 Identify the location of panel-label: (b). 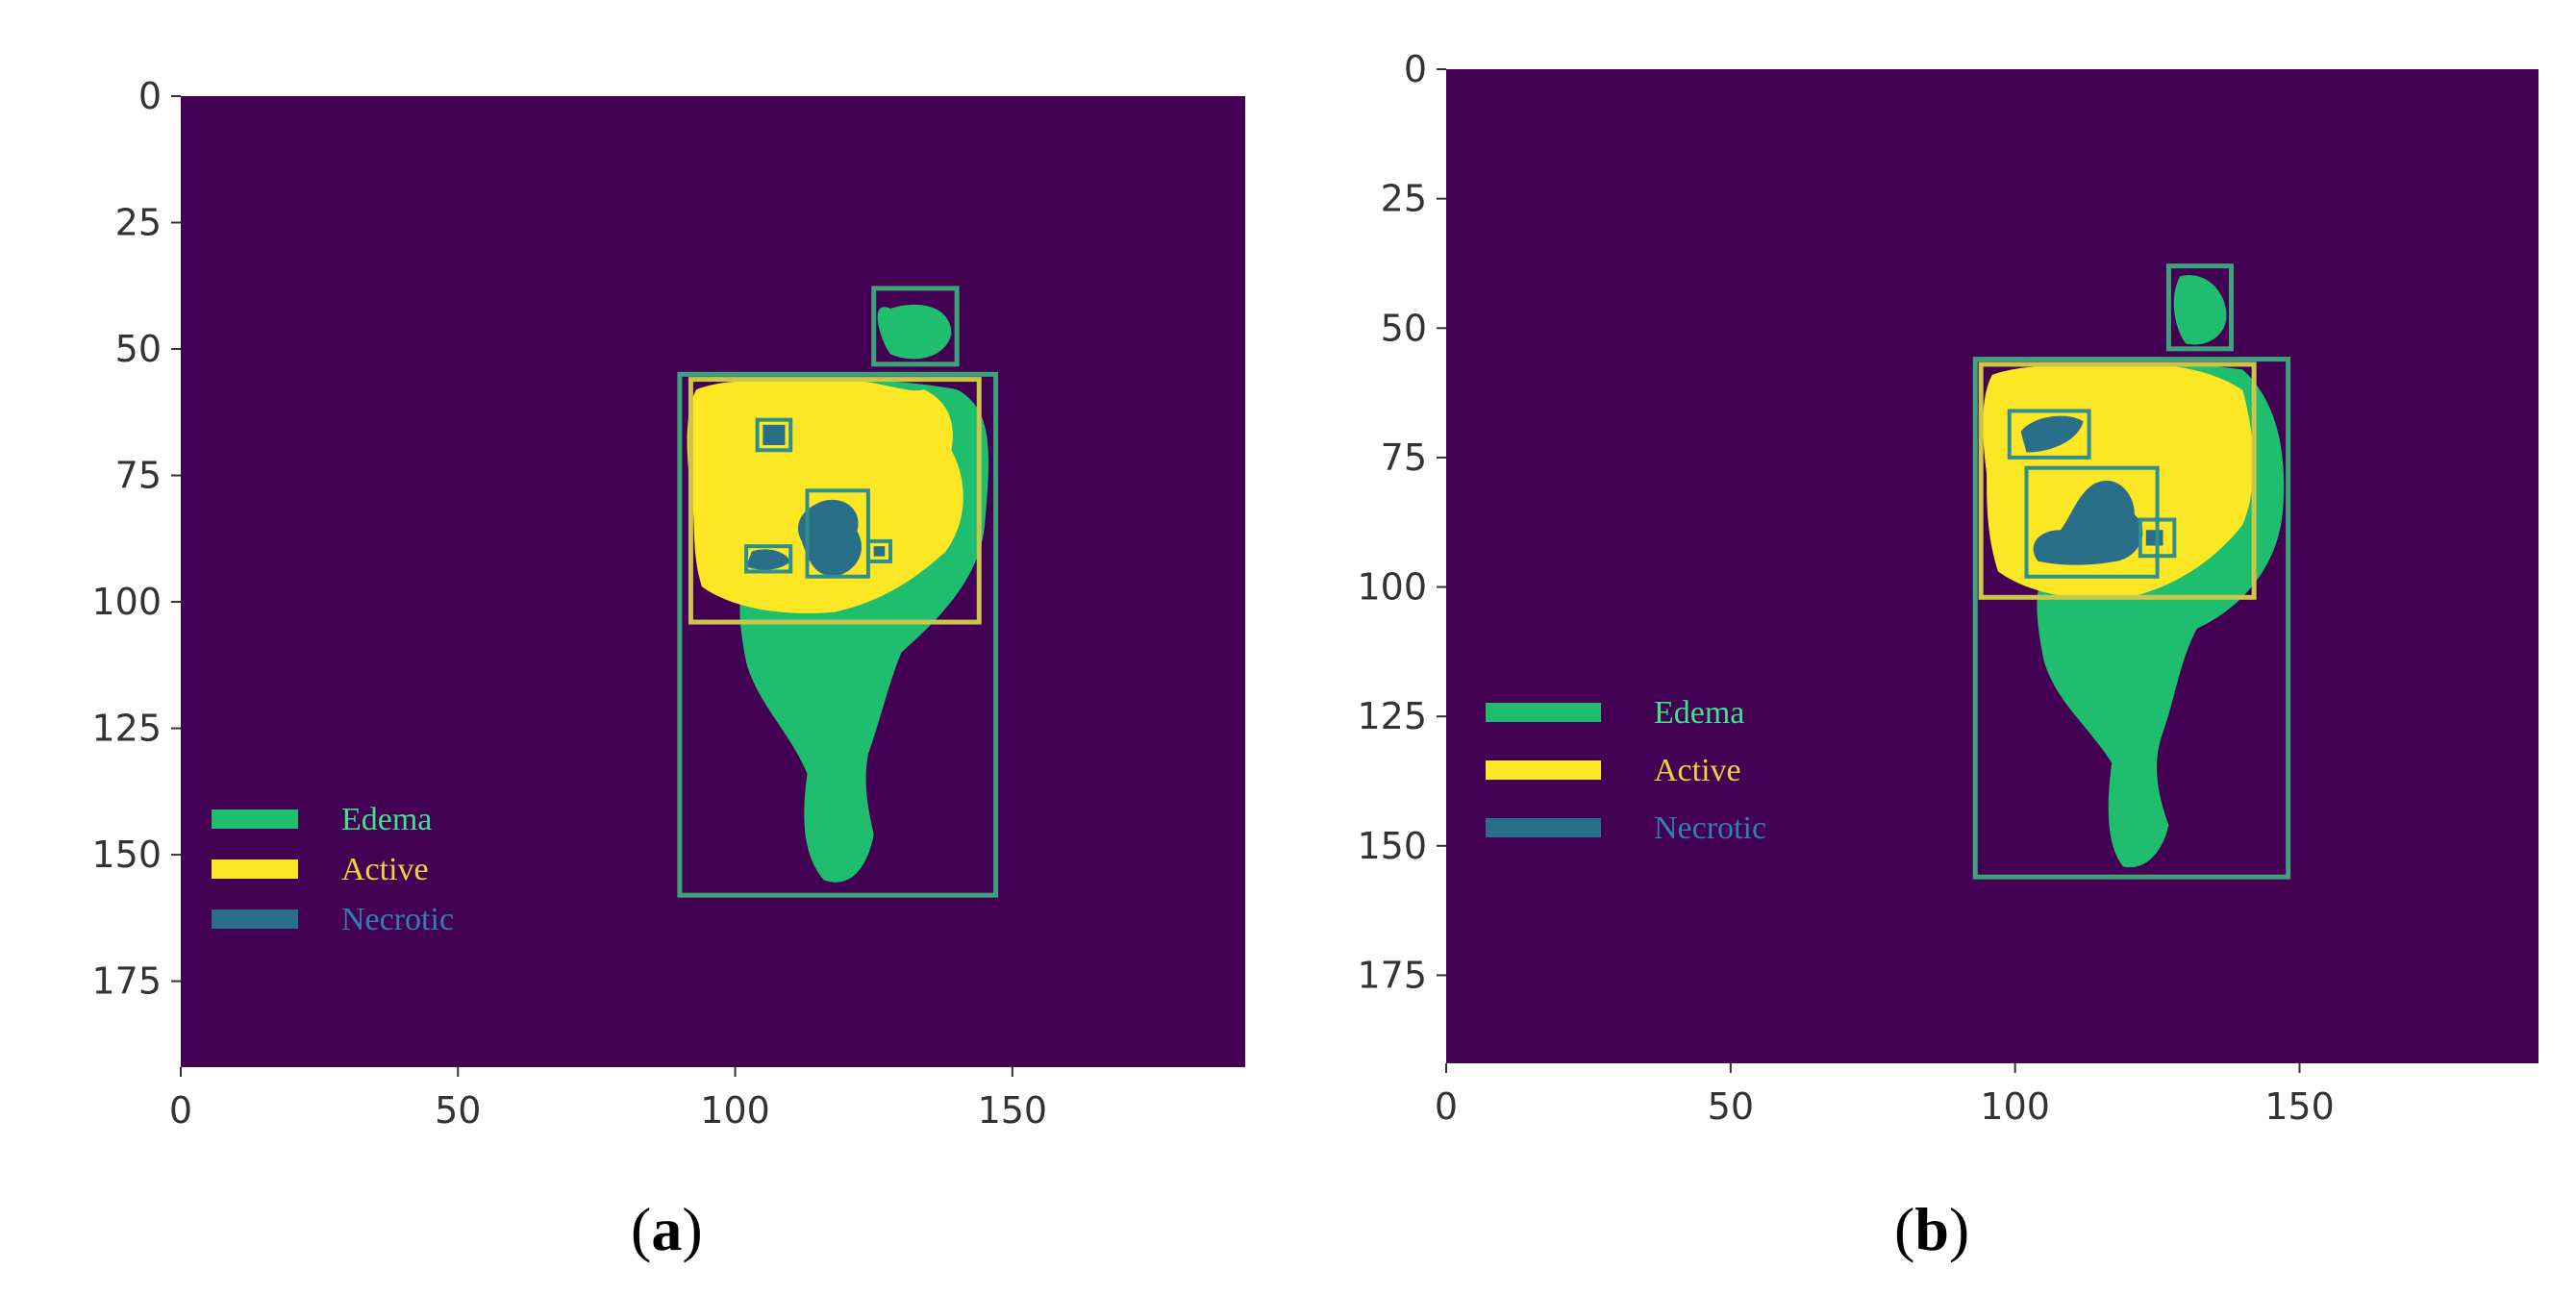
(1931, 1229).